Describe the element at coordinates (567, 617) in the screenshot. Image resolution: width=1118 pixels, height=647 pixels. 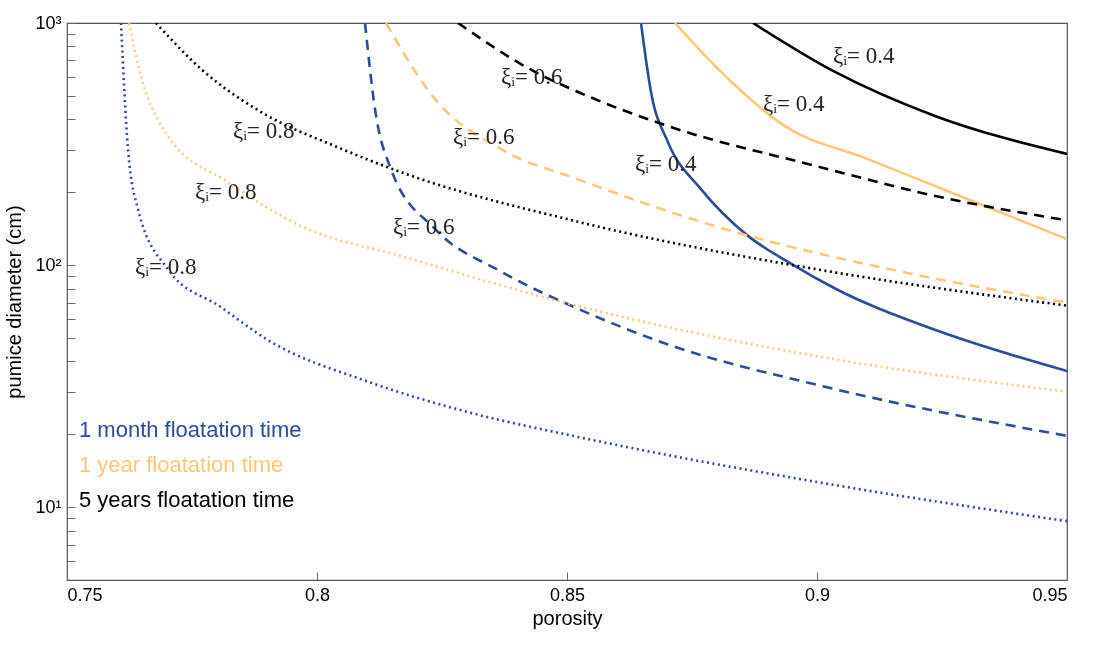
I see `x-axis-title: porosity` at that location.